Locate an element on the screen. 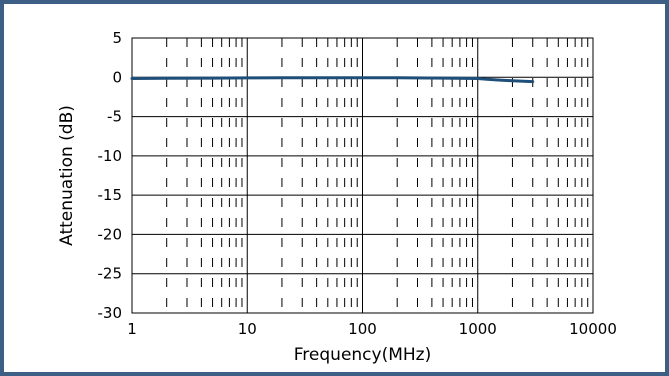 The height and width of the screenshot is (376, 669). y-tick-label: -30 is located at coordinates (110, 313).